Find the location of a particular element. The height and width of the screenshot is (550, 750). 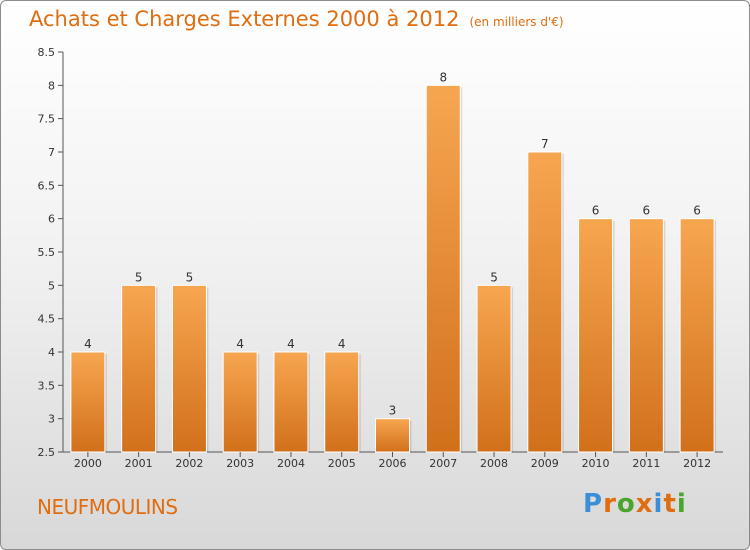

x-tick-label: 2002 is located at coordinates (189, 463).